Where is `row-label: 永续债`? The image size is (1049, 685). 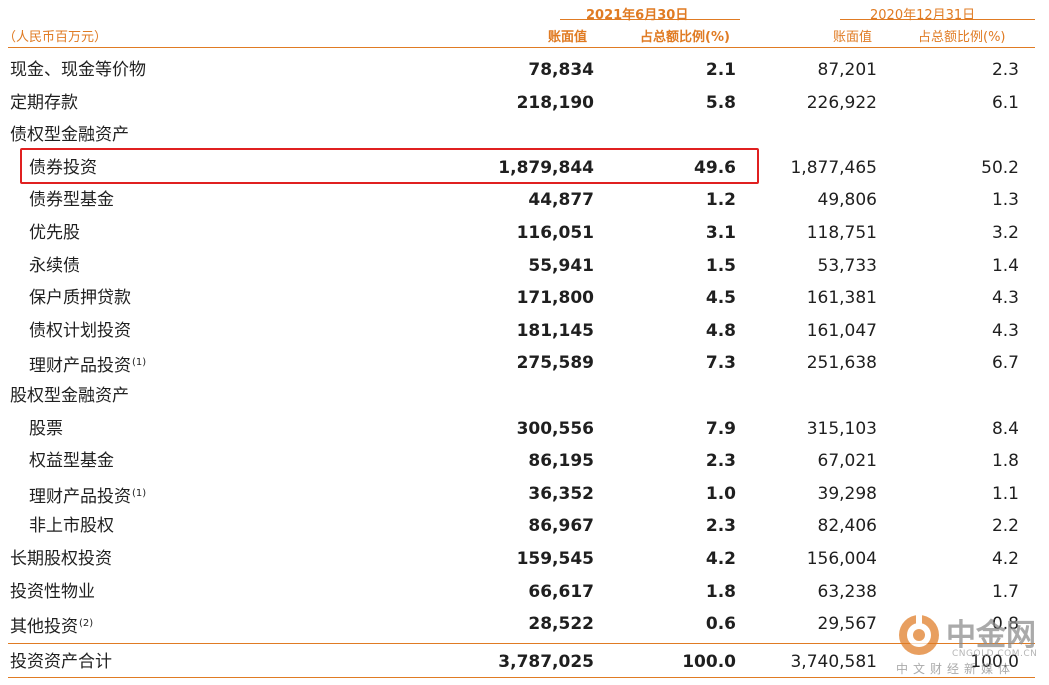 row-label: 永续债 is located at coordinates (54, 266).